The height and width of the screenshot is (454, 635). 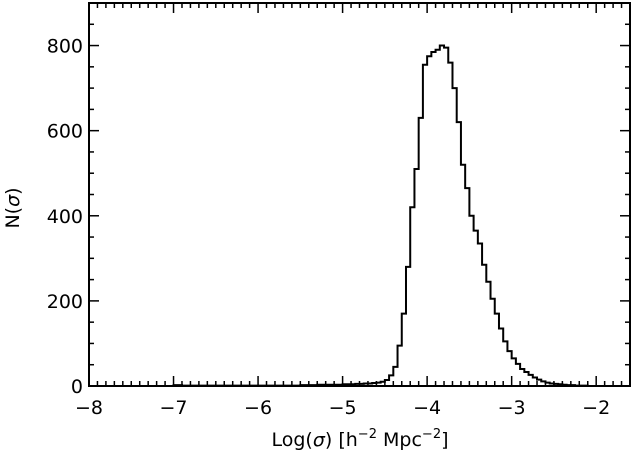 What do you see at coordinates (13, 207) in the screenshot?
I see `y-axis-label: N(σ)` at bounding box center [13, 207].